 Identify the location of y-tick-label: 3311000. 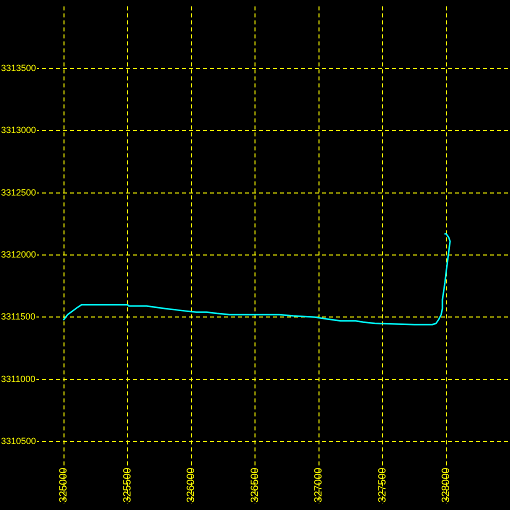
(18, 379).